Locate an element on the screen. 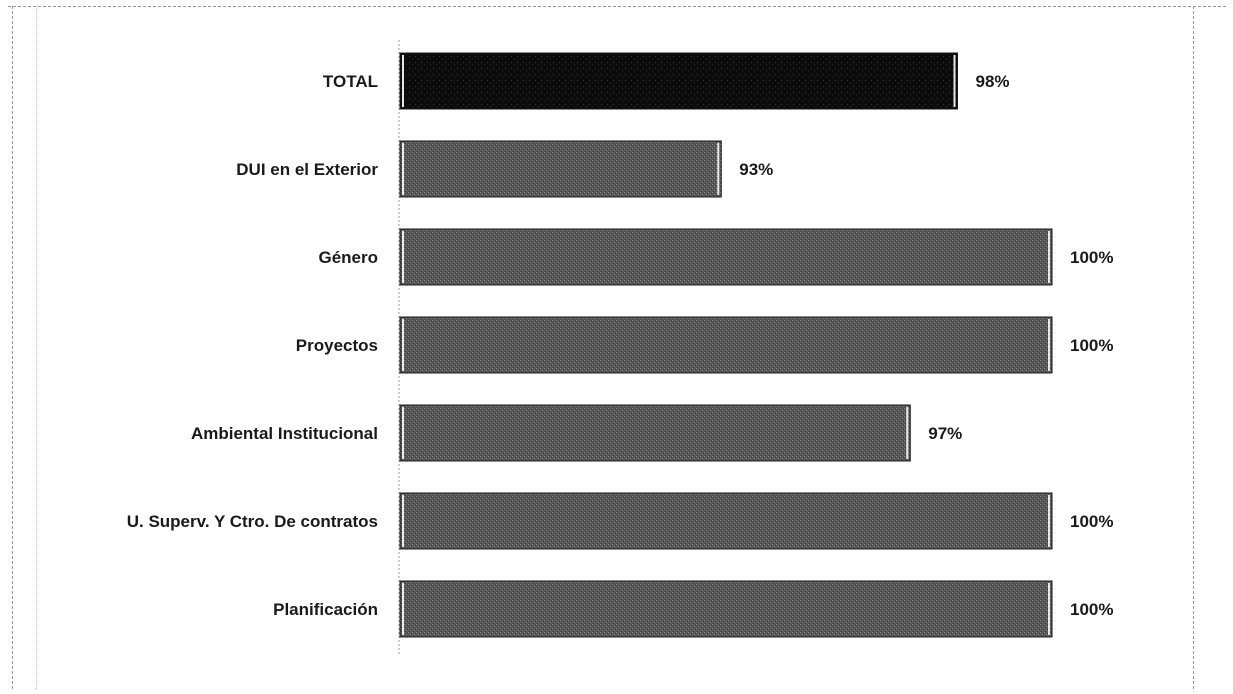 The height and width of the screenshot is (694, 1233). value-label-4: 97% is located at coordinates (945, 433).